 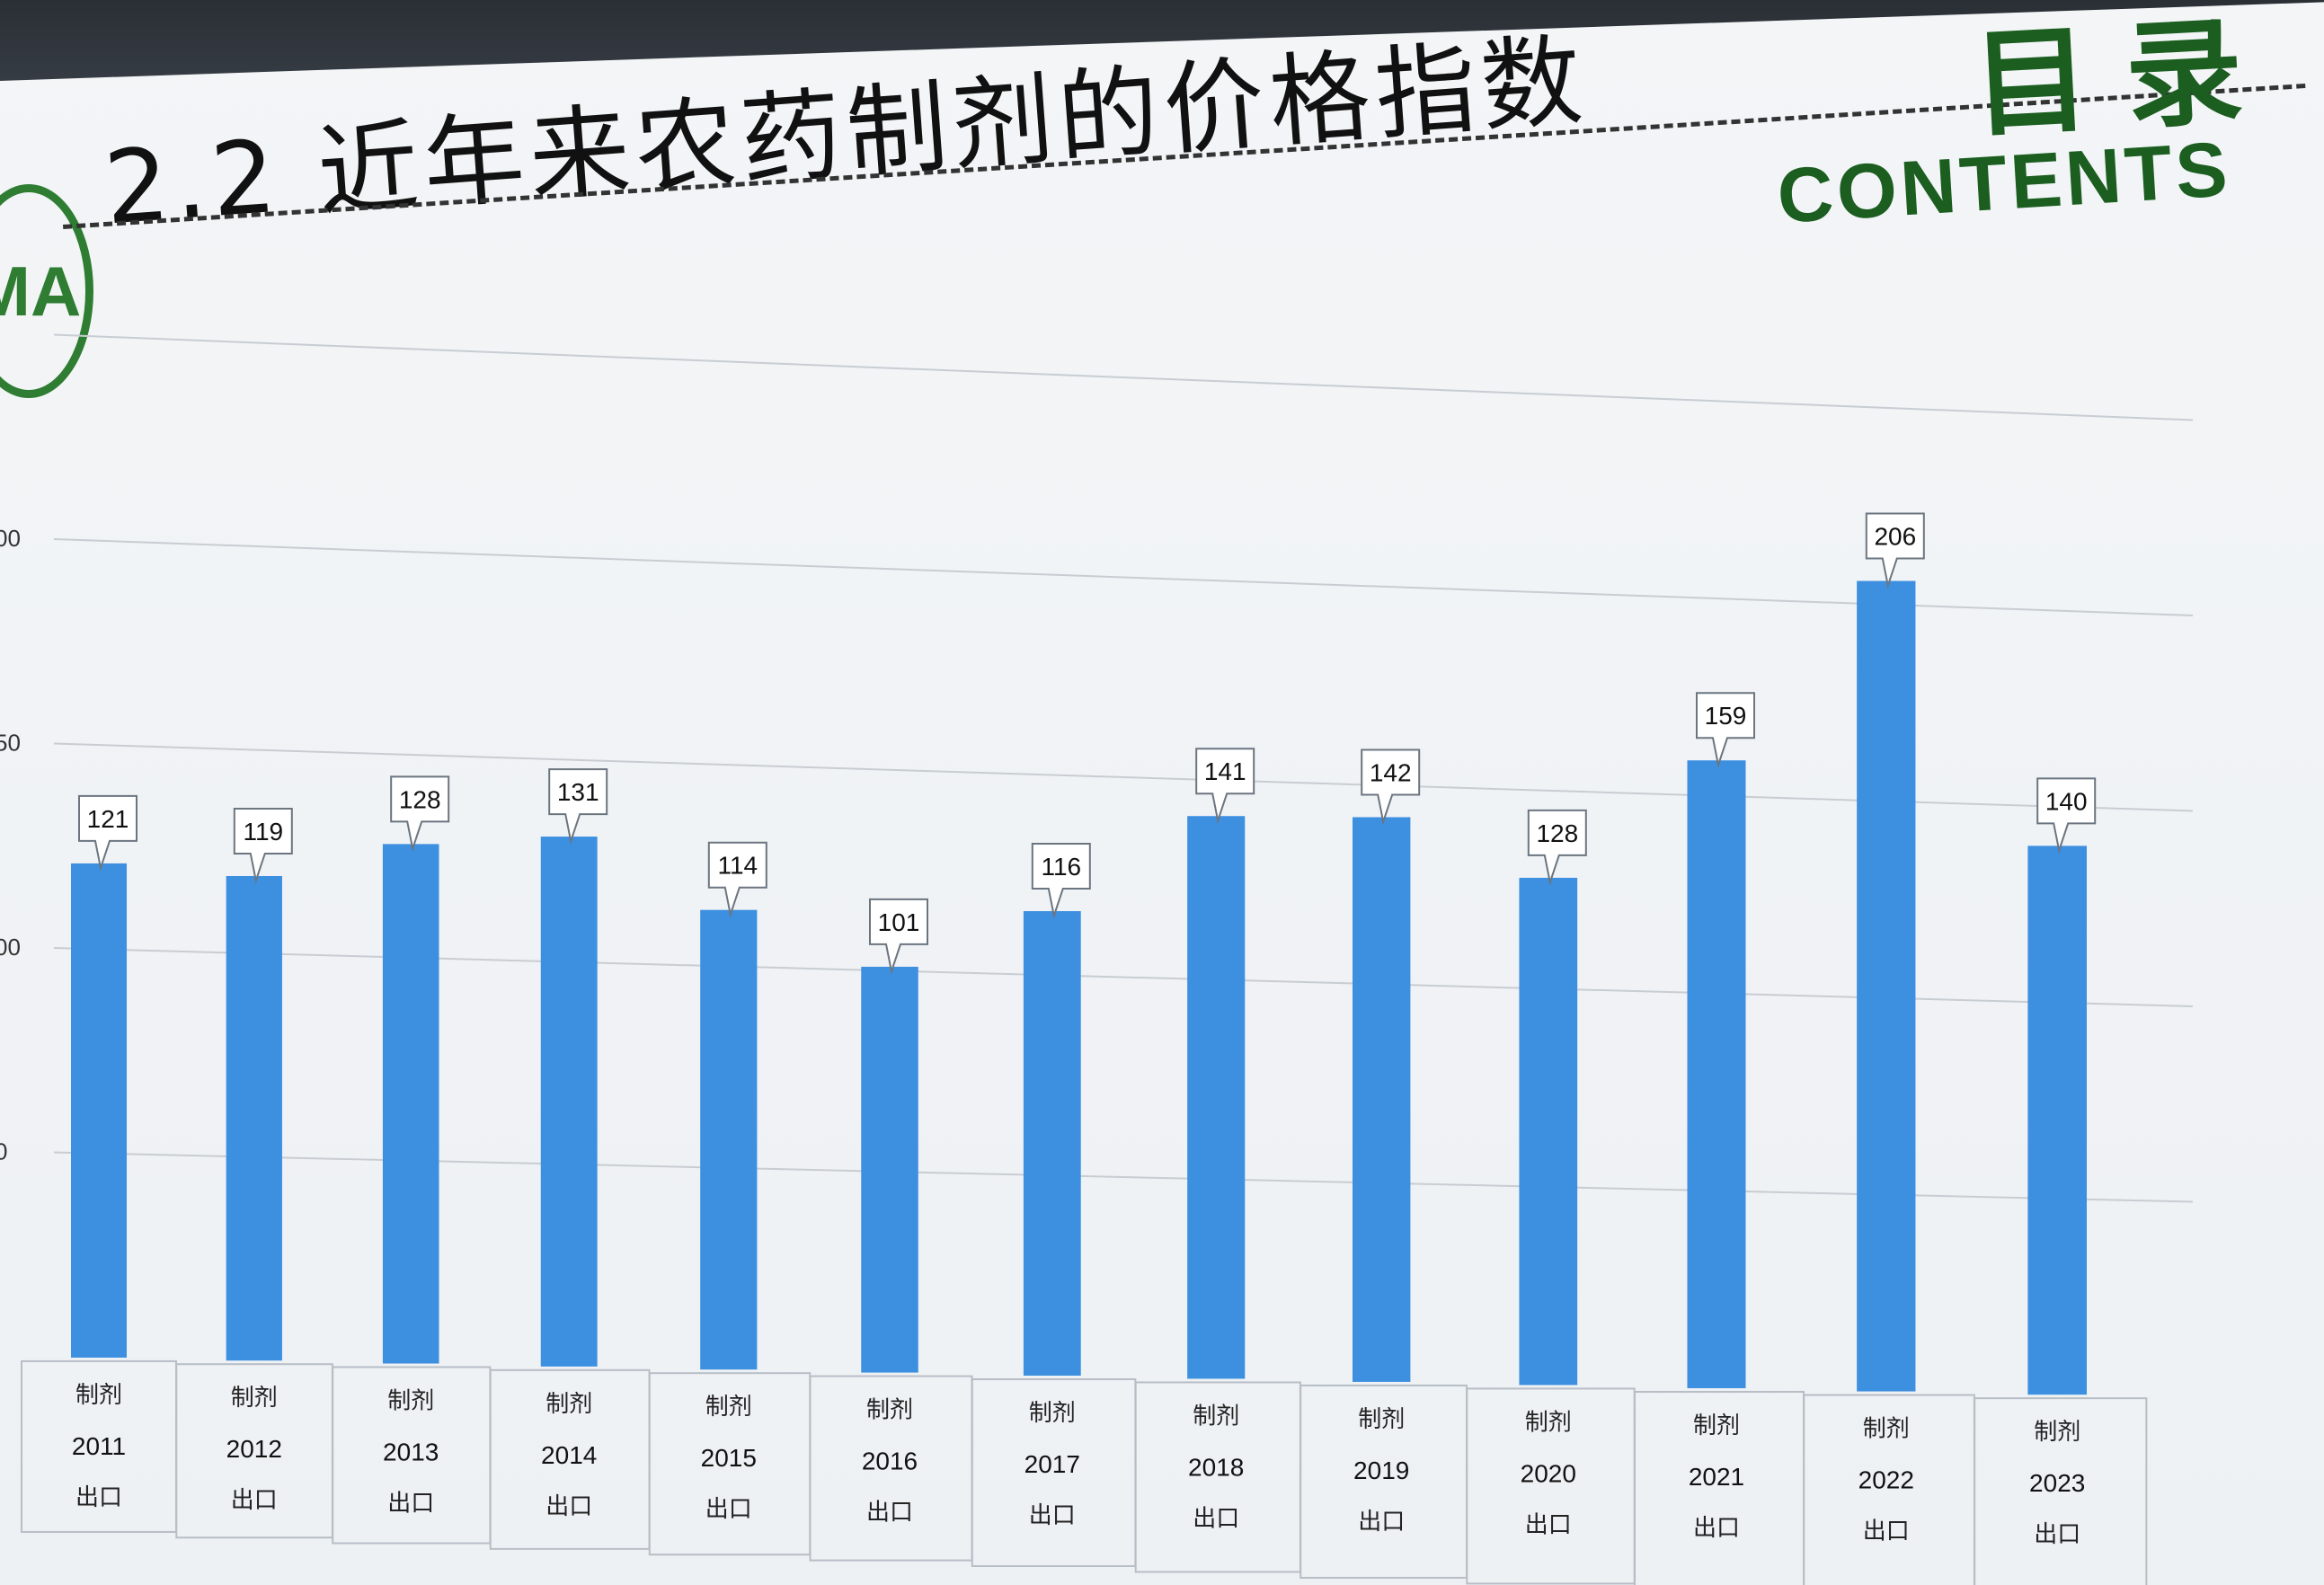 What do you see at coordinates (569, 1455) in the screenshot?
I see `category-label-year: 2014` at bounding box center [569, 1455].